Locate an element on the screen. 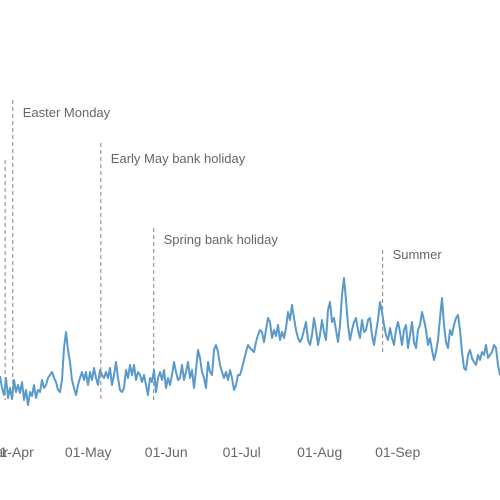  x-tick-label-2: 01-Jun is located at coordinates (166, 452).